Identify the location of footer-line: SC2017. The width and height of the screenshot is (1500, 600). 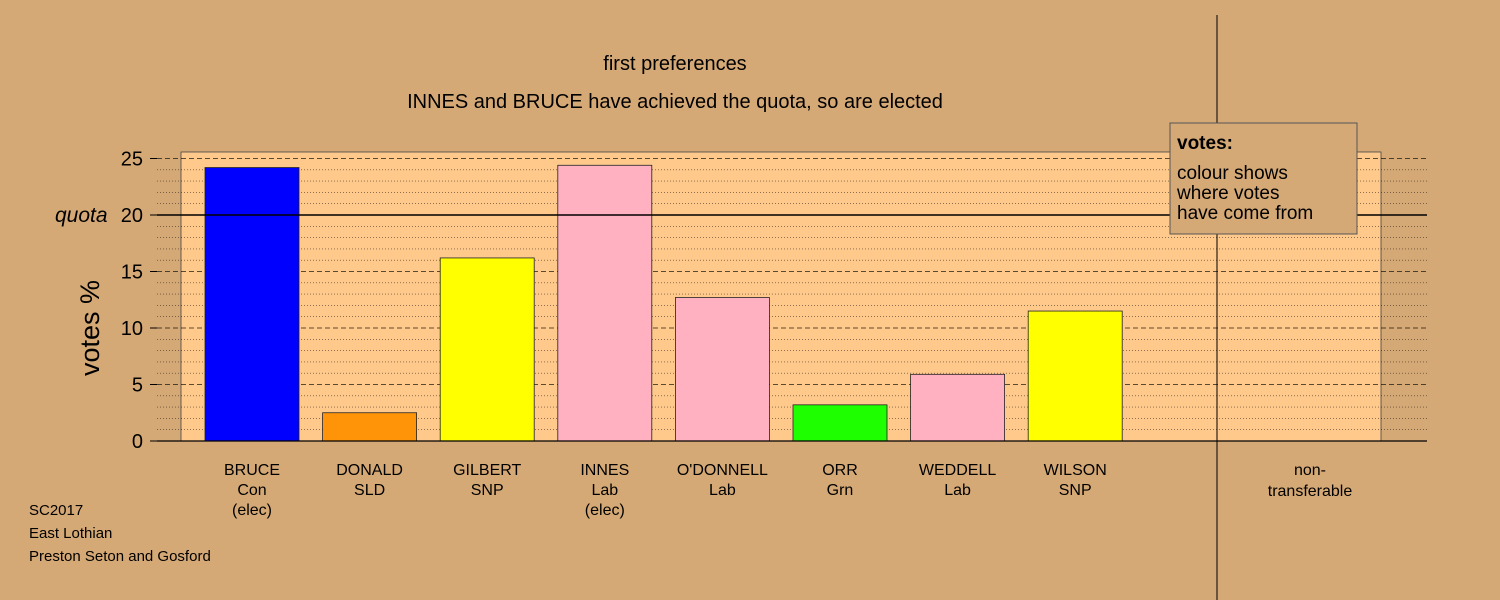
(56, 510).